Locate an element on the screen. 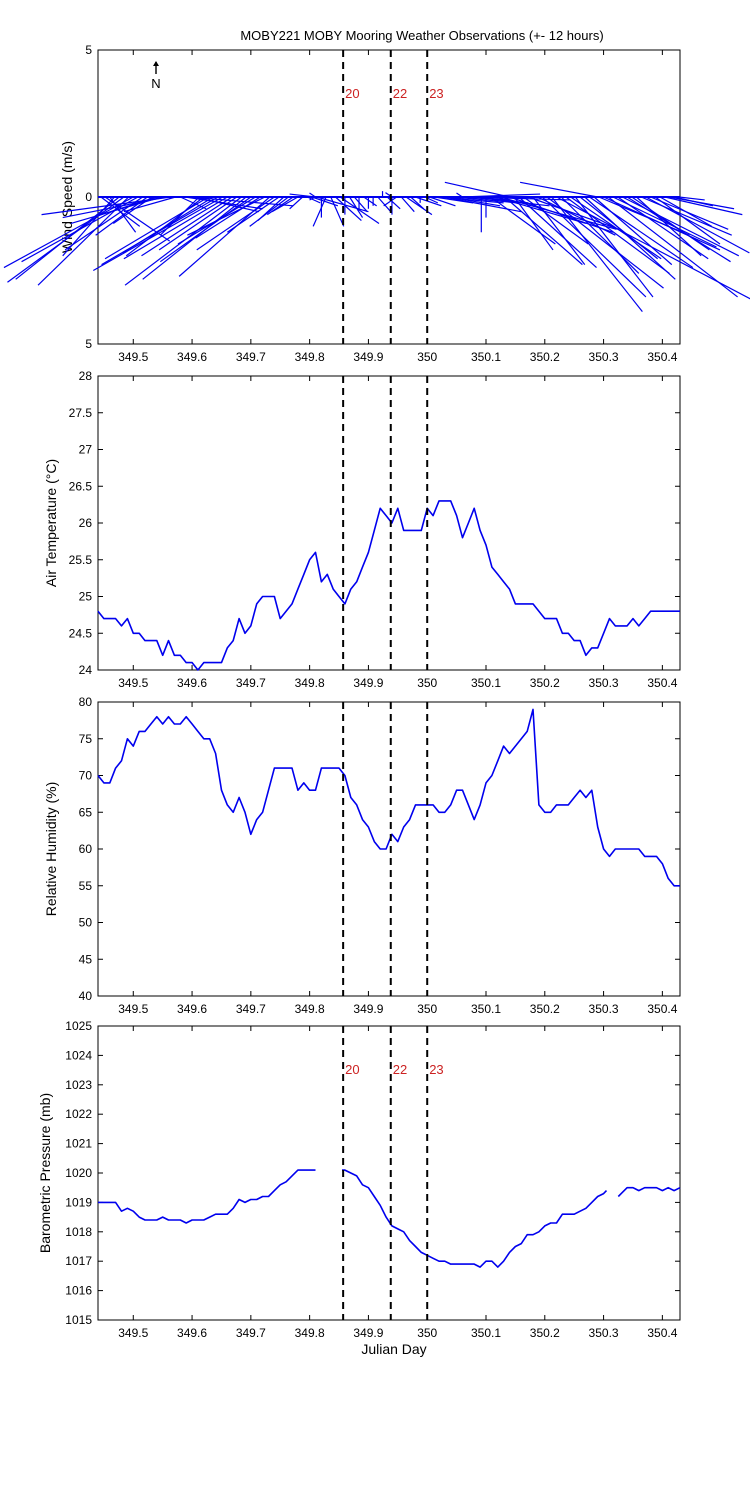 Image resolution: width=750 pixels, height=1500 pixels. y-tick-label: 26 is located at coordinates (86, 523).